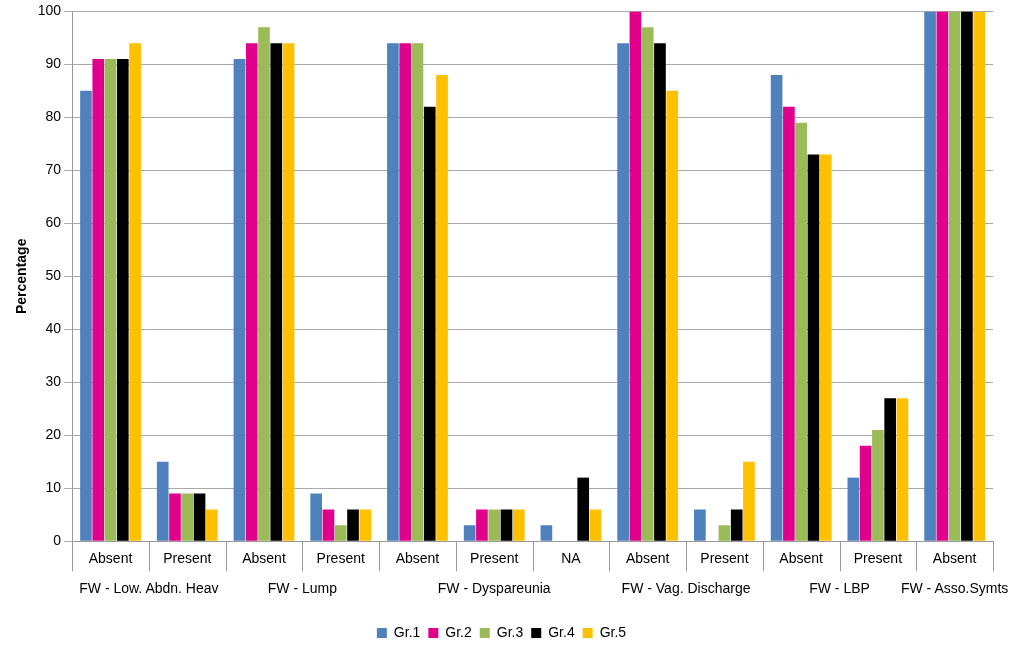 The width and height of the screenshot is (1023, 650). Describe the element at coordinates (149, 588) in the screenshot. I see `text: FW - Low. Abdn. Heav` at that location.